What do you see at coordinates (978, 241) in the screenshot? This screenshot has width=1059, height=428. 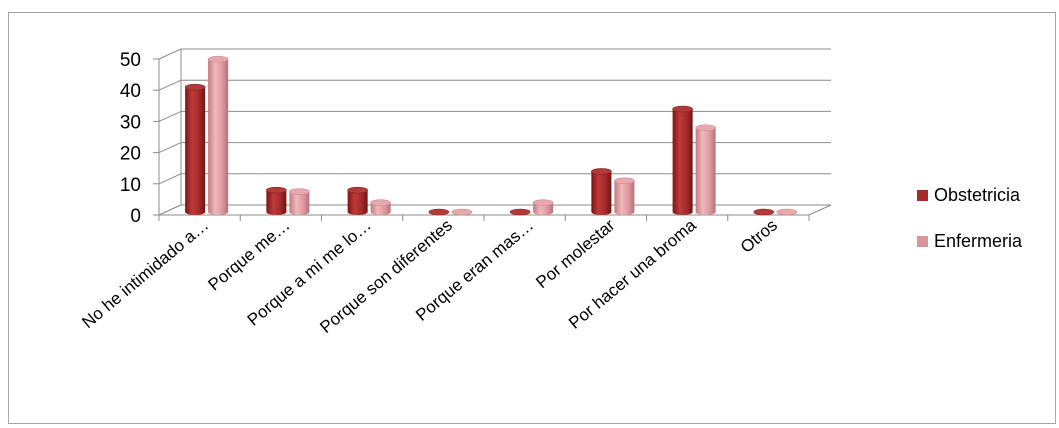 I see `legend-label: Enfermeria` at bounding box center [978, 241].